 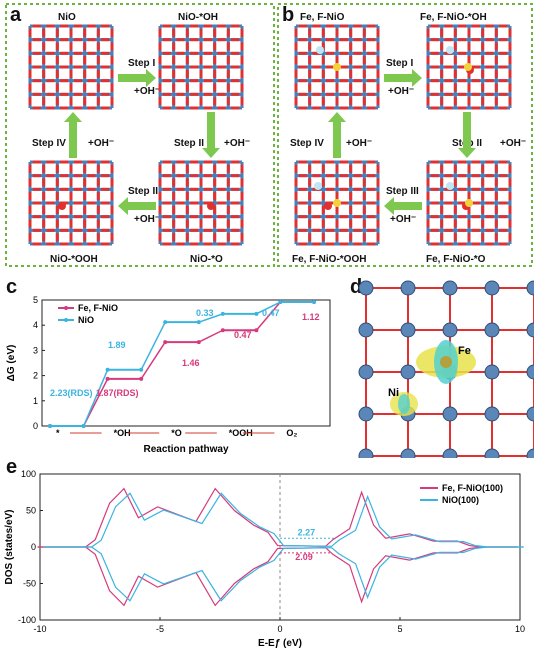 I want to click on y-tick-label: 50, so click(x=31, y=511).